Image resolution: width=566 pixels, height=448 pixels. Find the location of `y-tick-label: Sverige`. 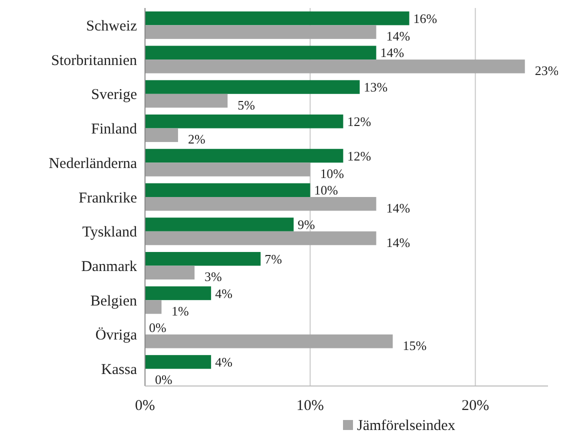

y-tick-label: Sverige is located at coordinates (114, 95).